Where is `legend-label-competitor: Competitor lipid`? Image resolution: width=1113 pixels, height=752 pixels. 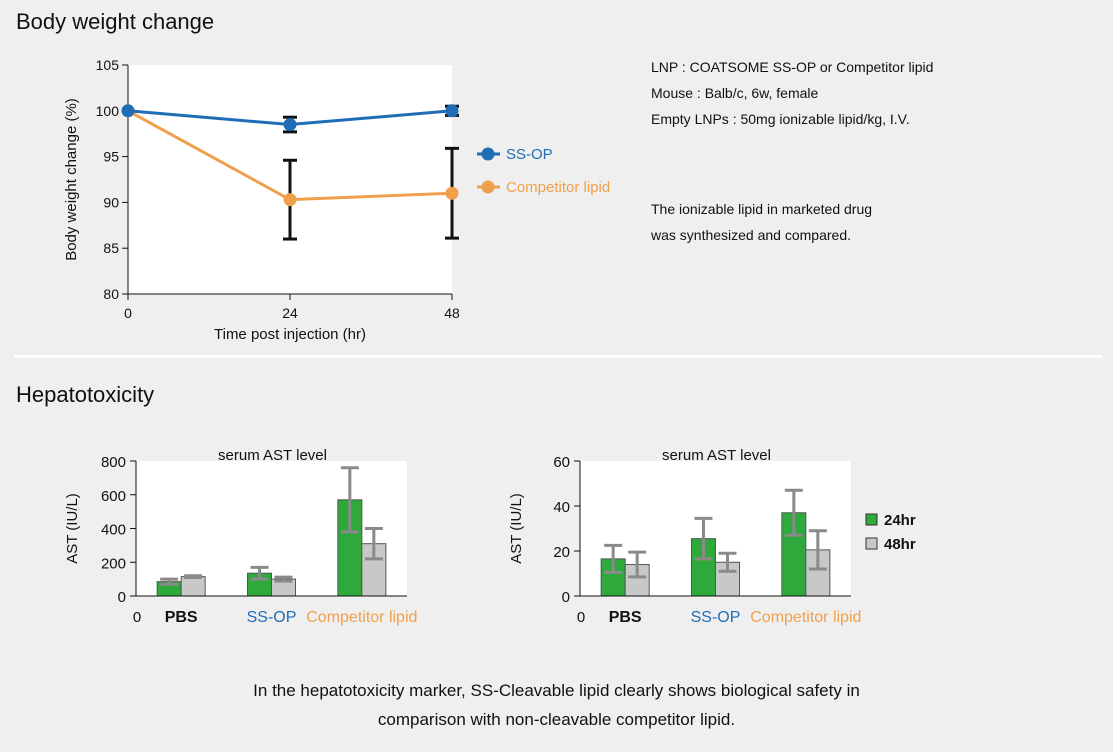 legend-label-competitor: Competitor lipid is located at coordinates (558, 187).